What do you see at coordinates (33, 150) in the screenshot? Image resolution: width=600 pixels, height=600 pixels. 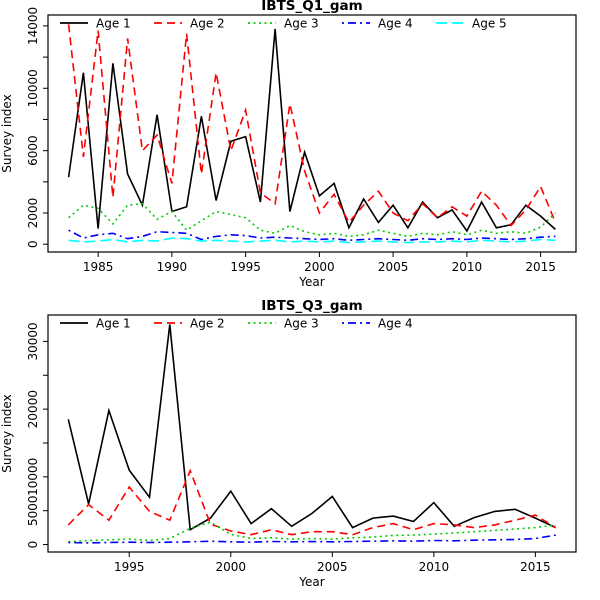 I see `y-tick-label: 6000` at bounding box center [33, 150].